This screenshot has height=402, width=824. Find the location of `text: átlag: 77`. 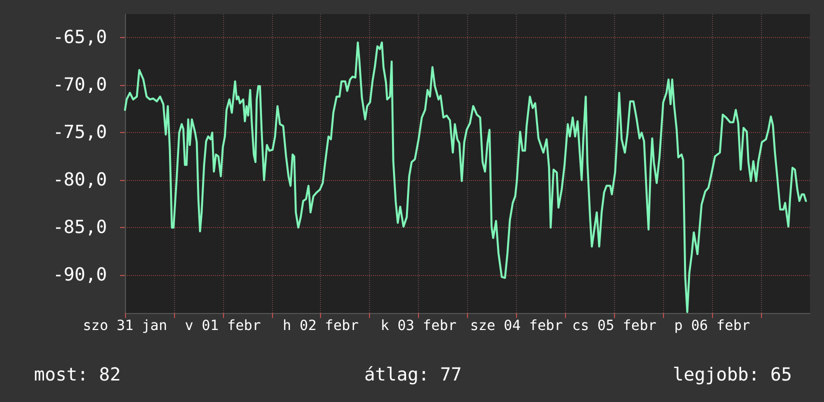

text: átlag: 77 is located at coordinates (413, 375).